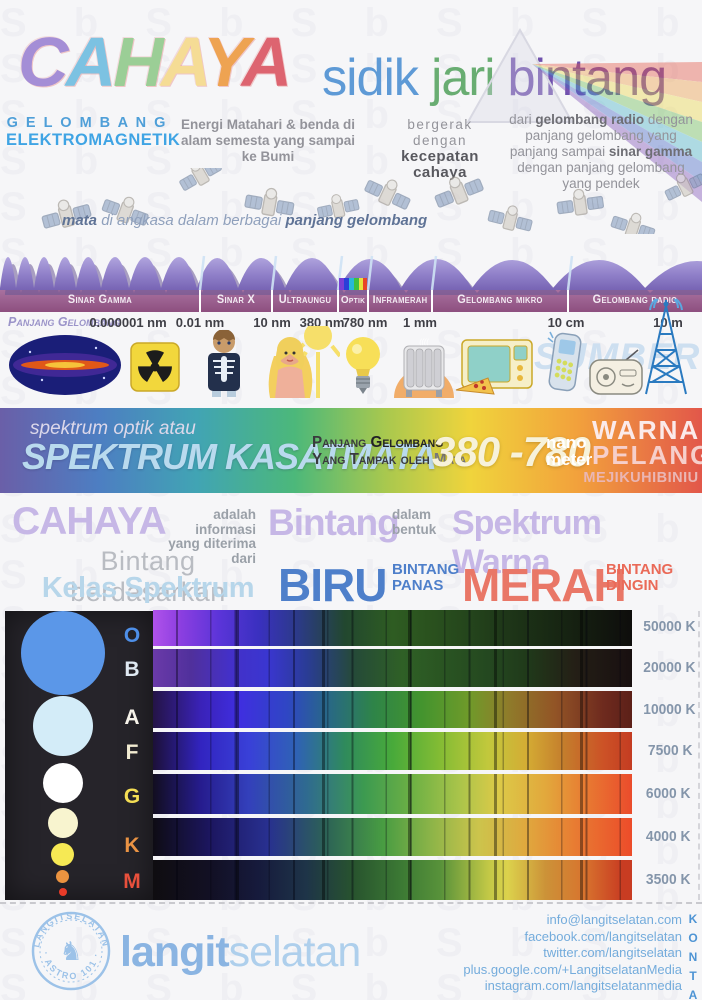 This screenshot has height=1000, width=702. Describe the element at coordinates (351, 903) in the screenshot. I see `dashed-divider-bottom` at that location.